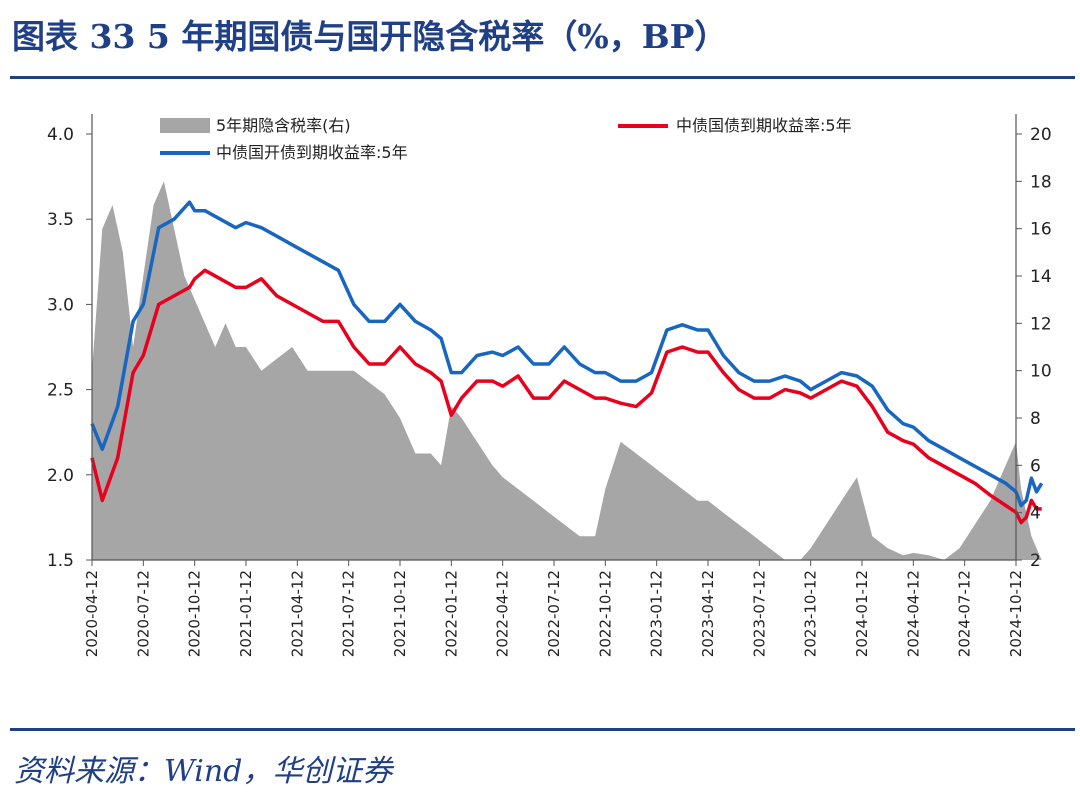 This screenshot has height=792, width=1080. I want to click on x-tick-label: 2024-07-12, so click(965, 613).